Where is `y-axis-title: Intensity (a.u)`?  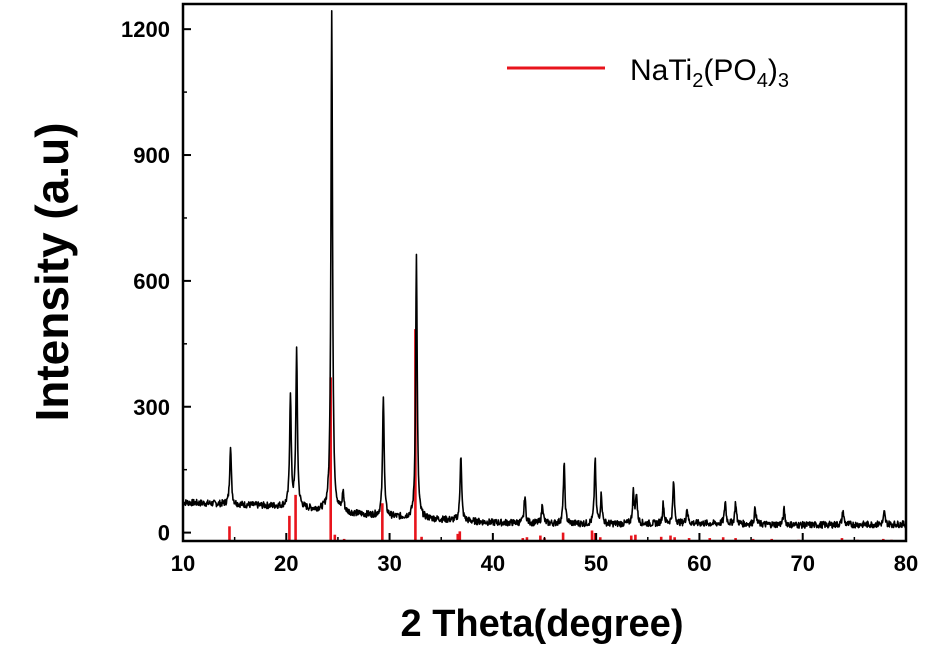
y-axis-title: Intensity (a.u) is located at coordinates (52, 271).